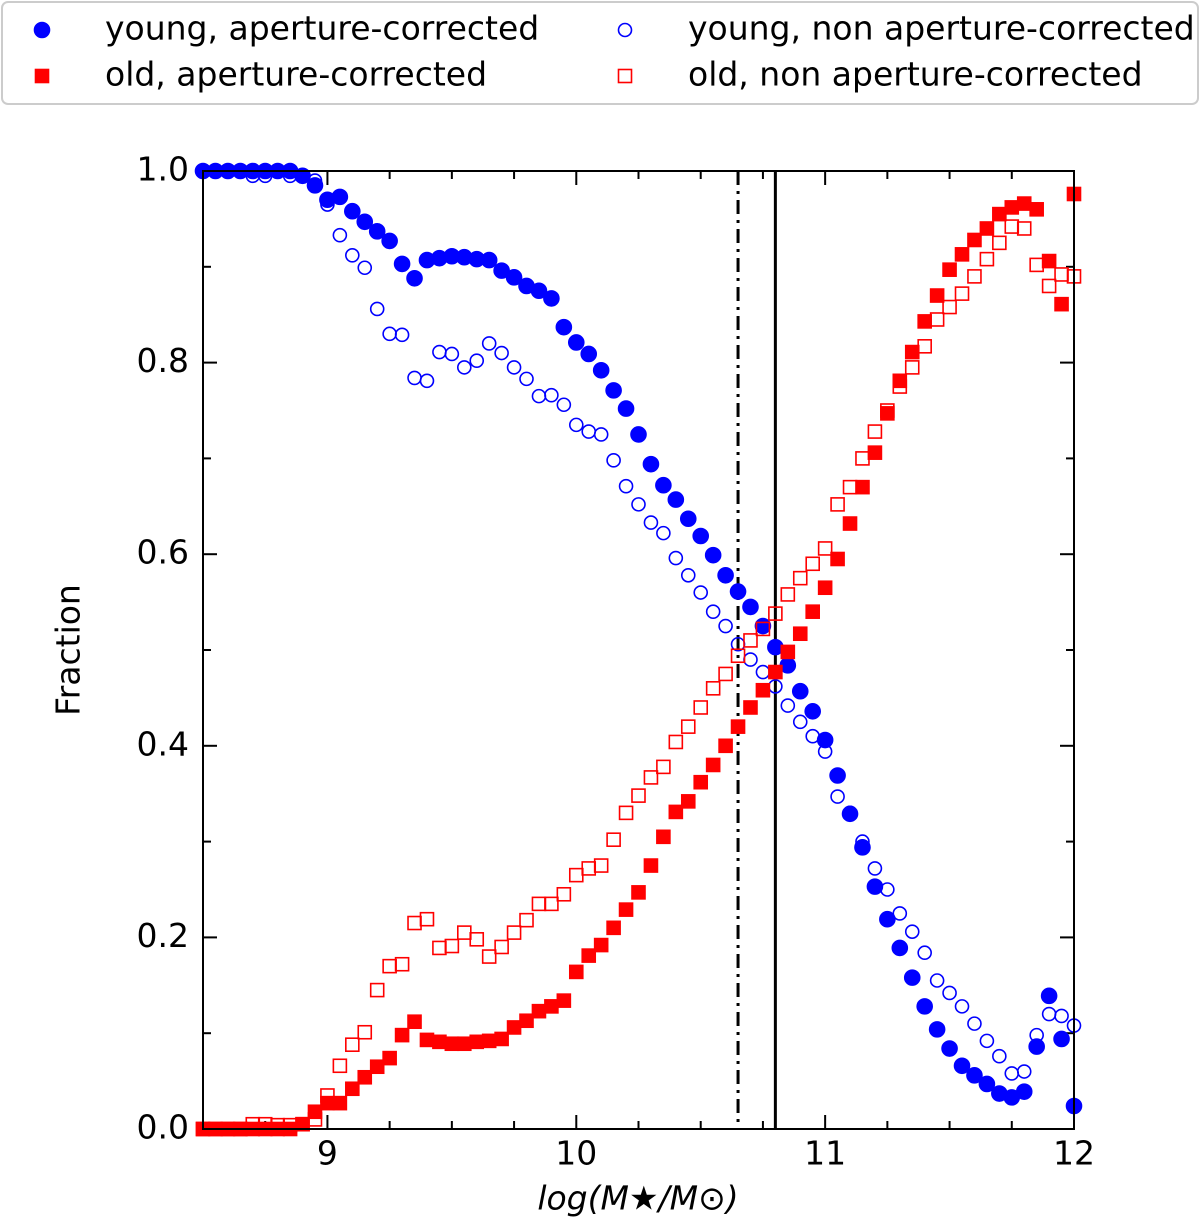 Image resolution: width=1200 pixels, height=1223 pixels. What do you see at coordinates (1074, 1153) in the screenshot?
I see `x-tick-label: 12` at bounding box center [1074, 1153].